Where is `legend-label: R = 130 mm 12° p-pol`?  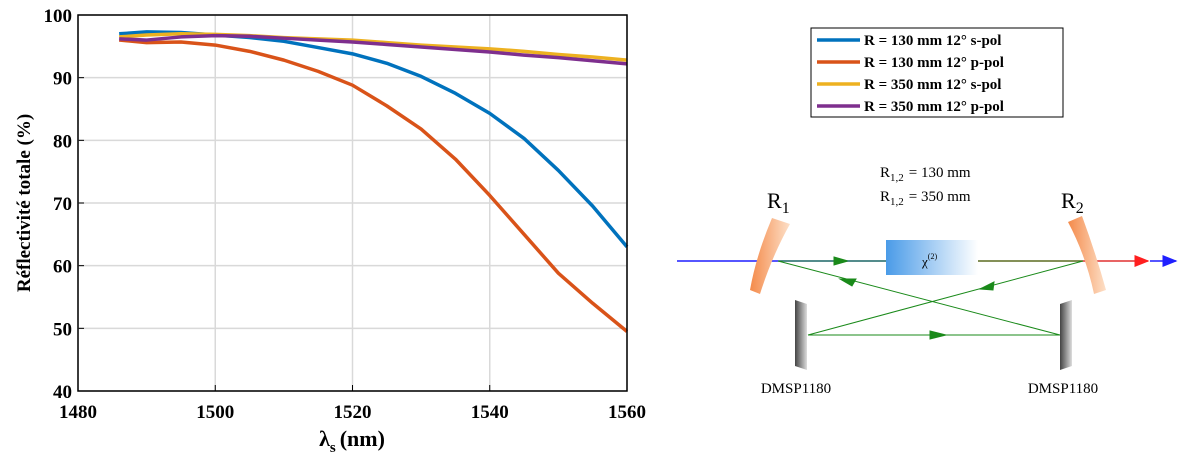
legend-label: R = 130 mm 12° p-pol is located at coordinates (934, 63).